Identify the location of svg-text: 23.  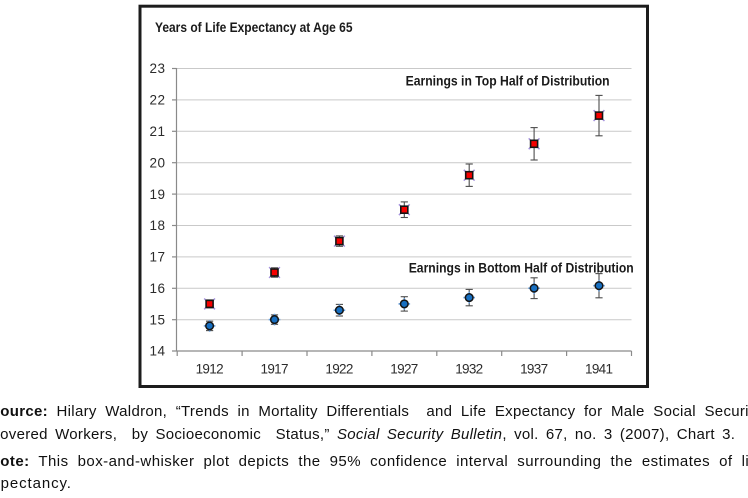
(158, 68).